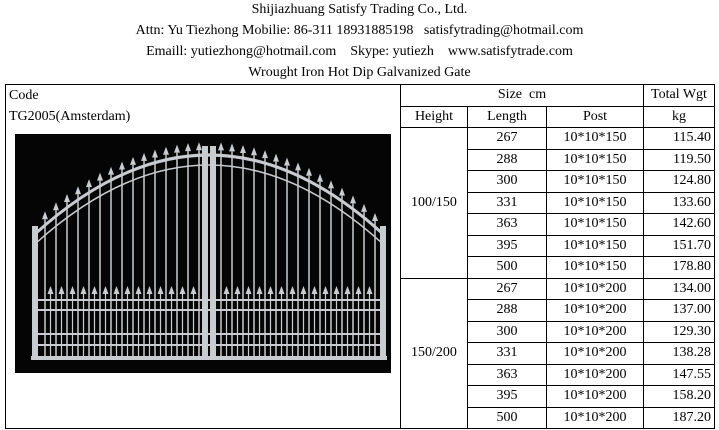 The height and width of the screenshot is (430, 719). I want to click on weight: 137.00, so click(679, 310).